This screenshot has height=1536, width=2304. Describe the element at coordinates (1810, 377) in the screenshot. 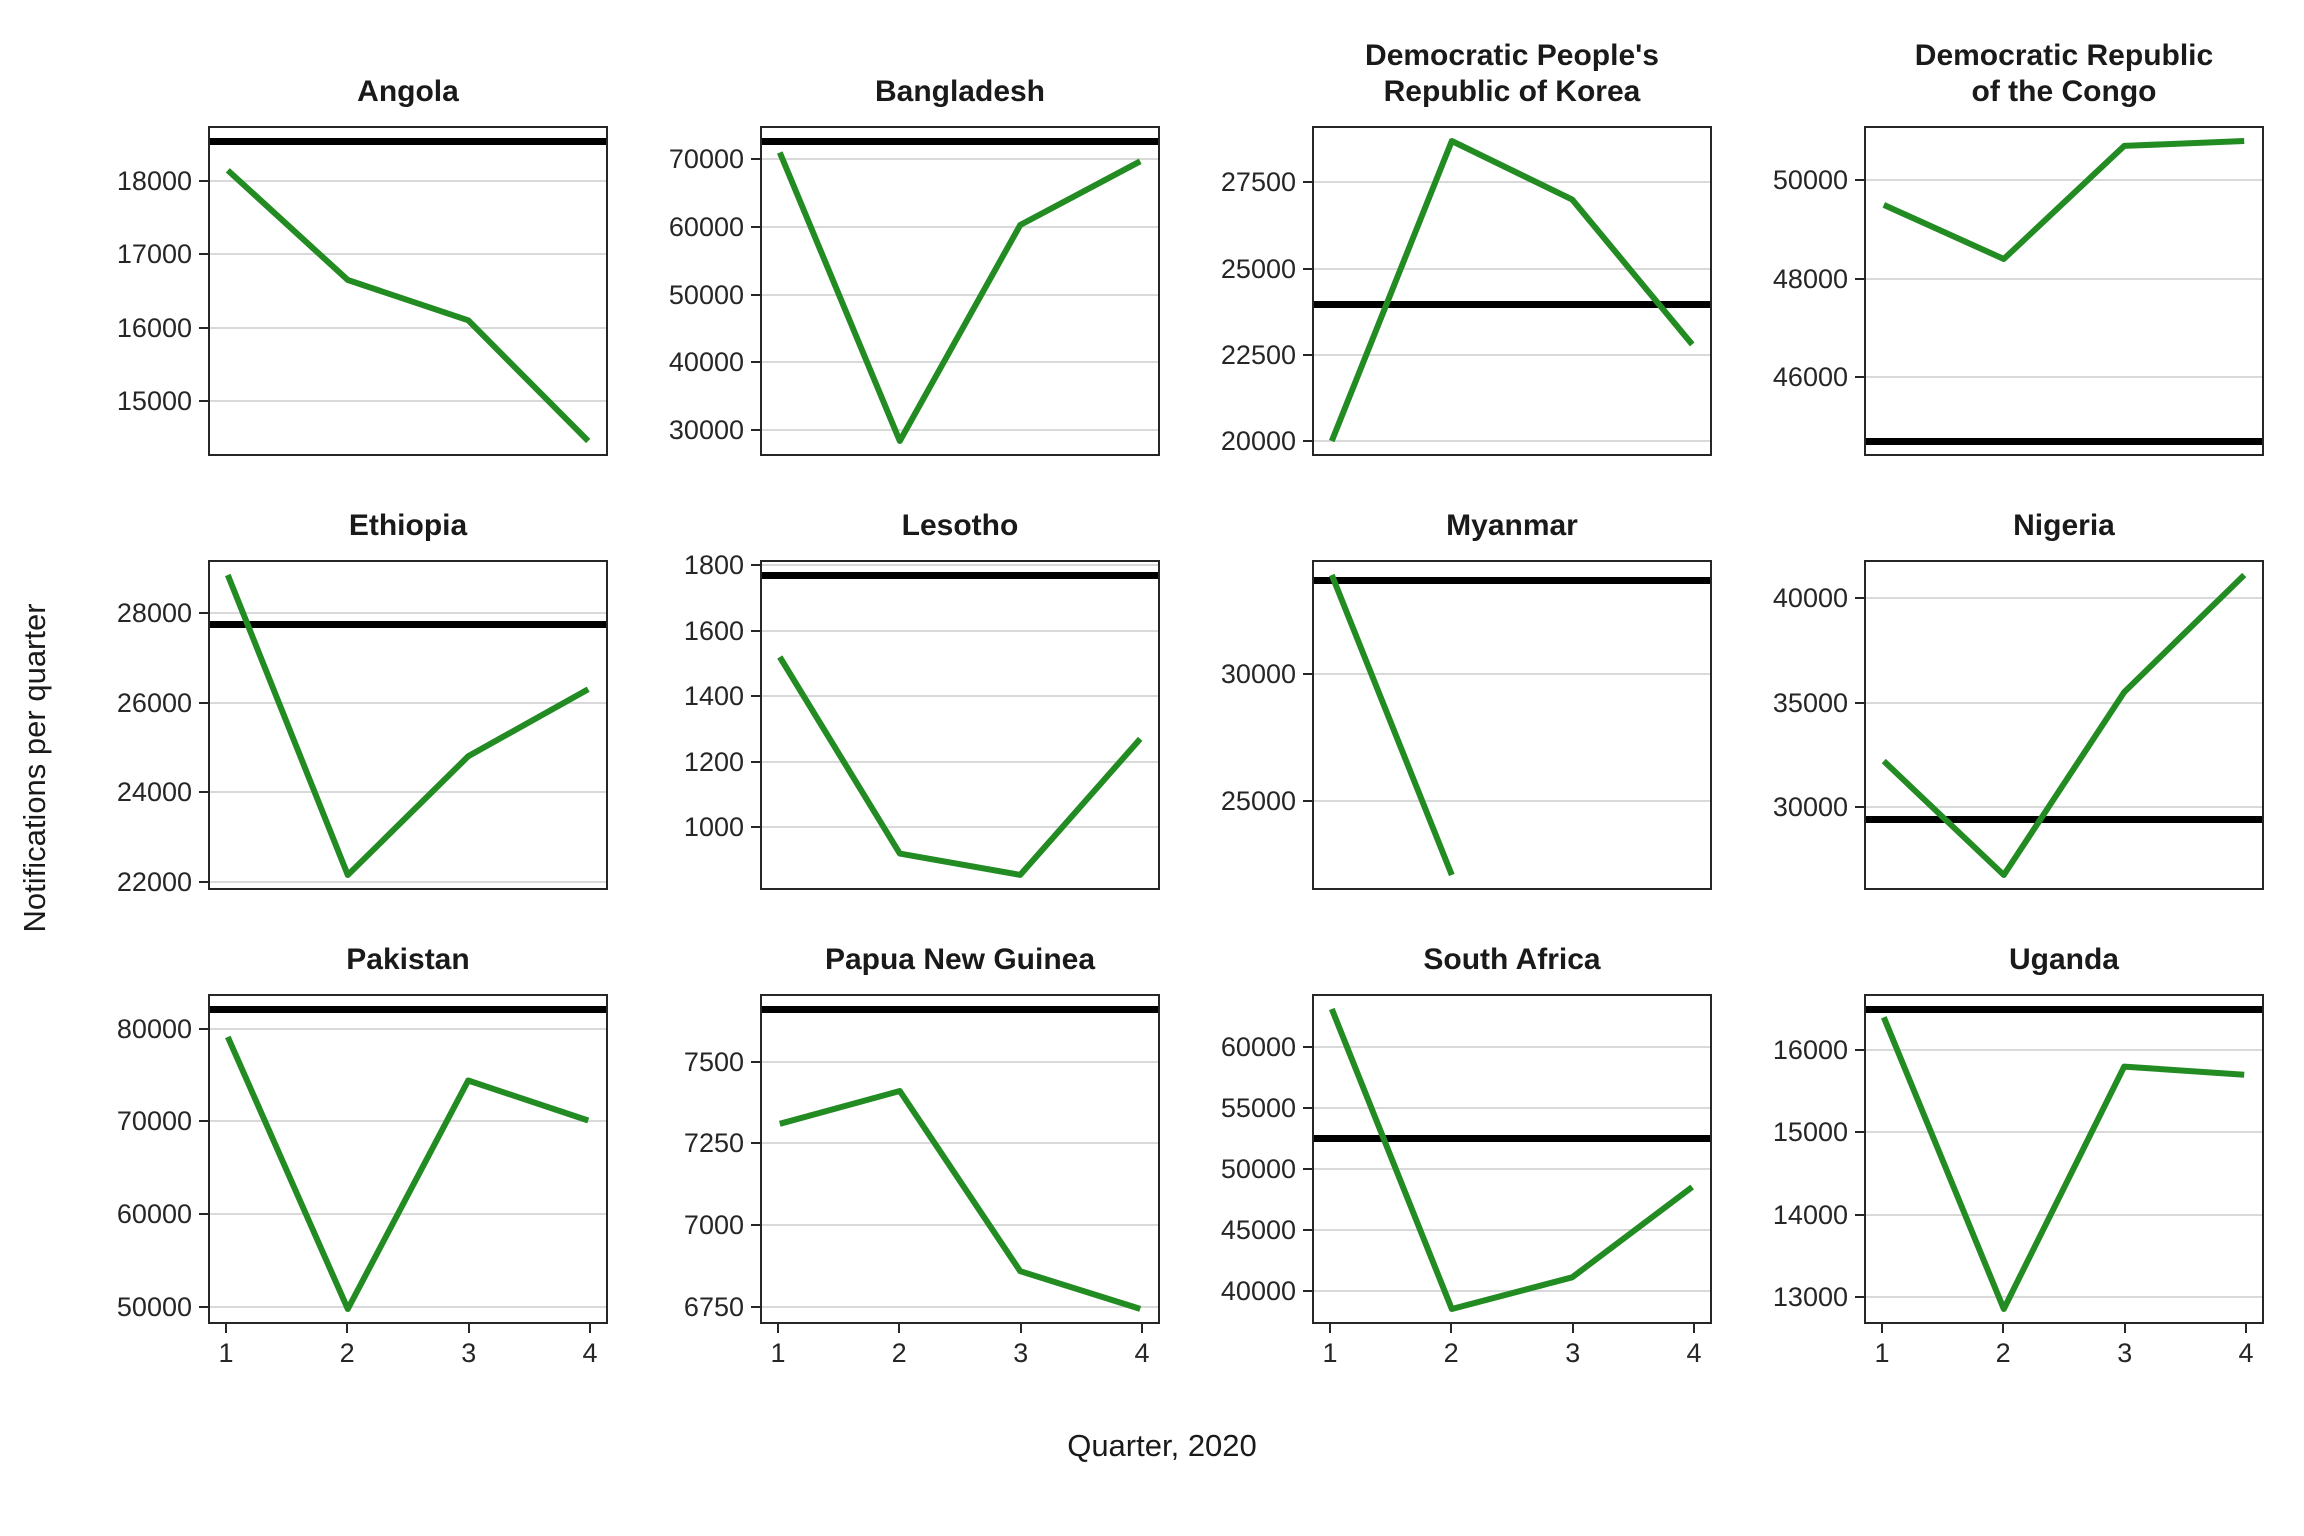

I see `y-tick-label: 46000` at that location.